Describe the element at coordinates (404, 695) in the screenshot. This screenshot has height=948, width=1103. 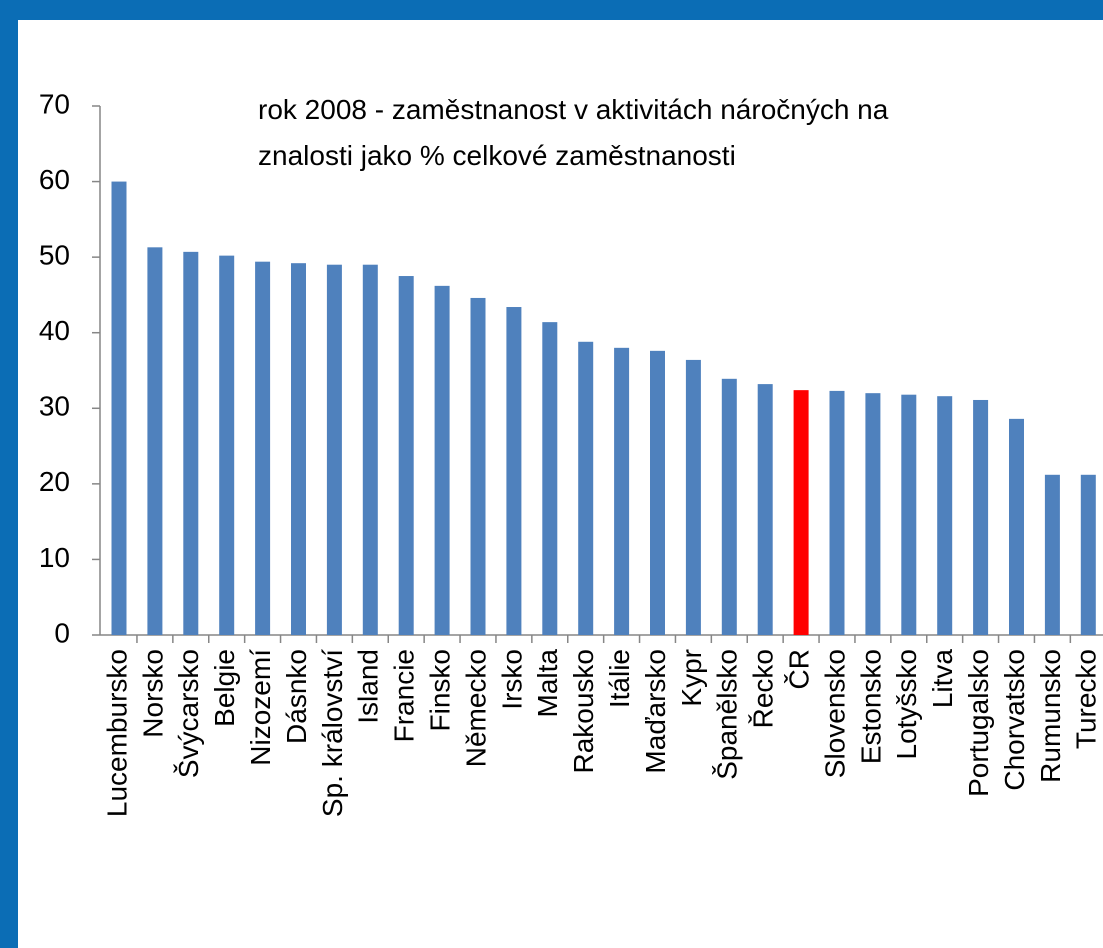
I see `x-tick-label: Francie` at that location.